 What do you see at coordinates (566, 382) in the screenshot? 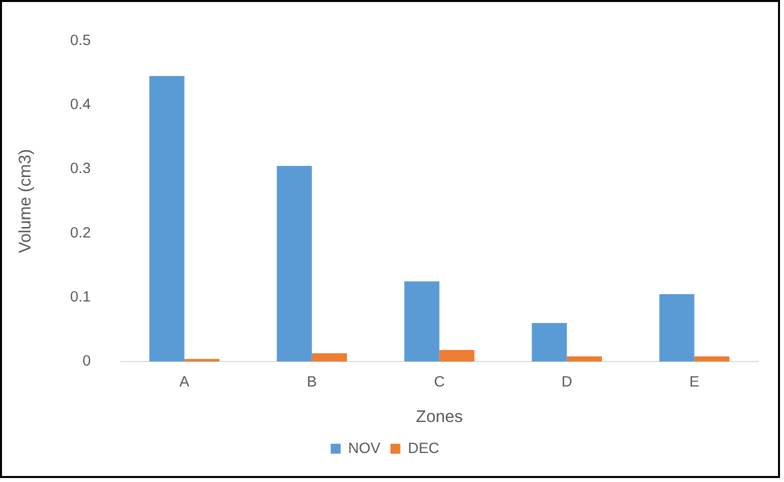
I see `x-tick-label: D` at bounding box center [566, 382].